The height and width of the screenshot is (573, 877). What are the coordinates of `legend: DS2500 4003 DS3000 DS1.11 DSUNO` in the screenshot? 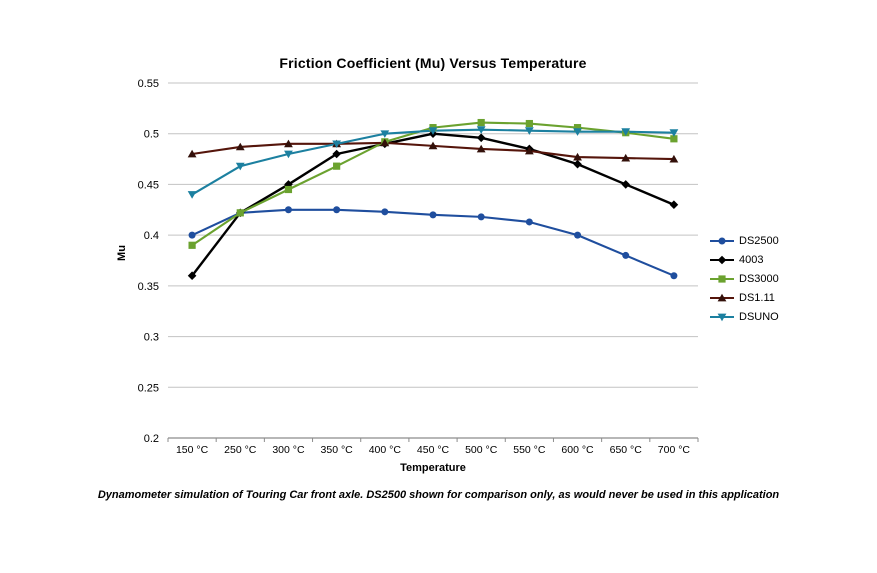 It's located at (744, 278).